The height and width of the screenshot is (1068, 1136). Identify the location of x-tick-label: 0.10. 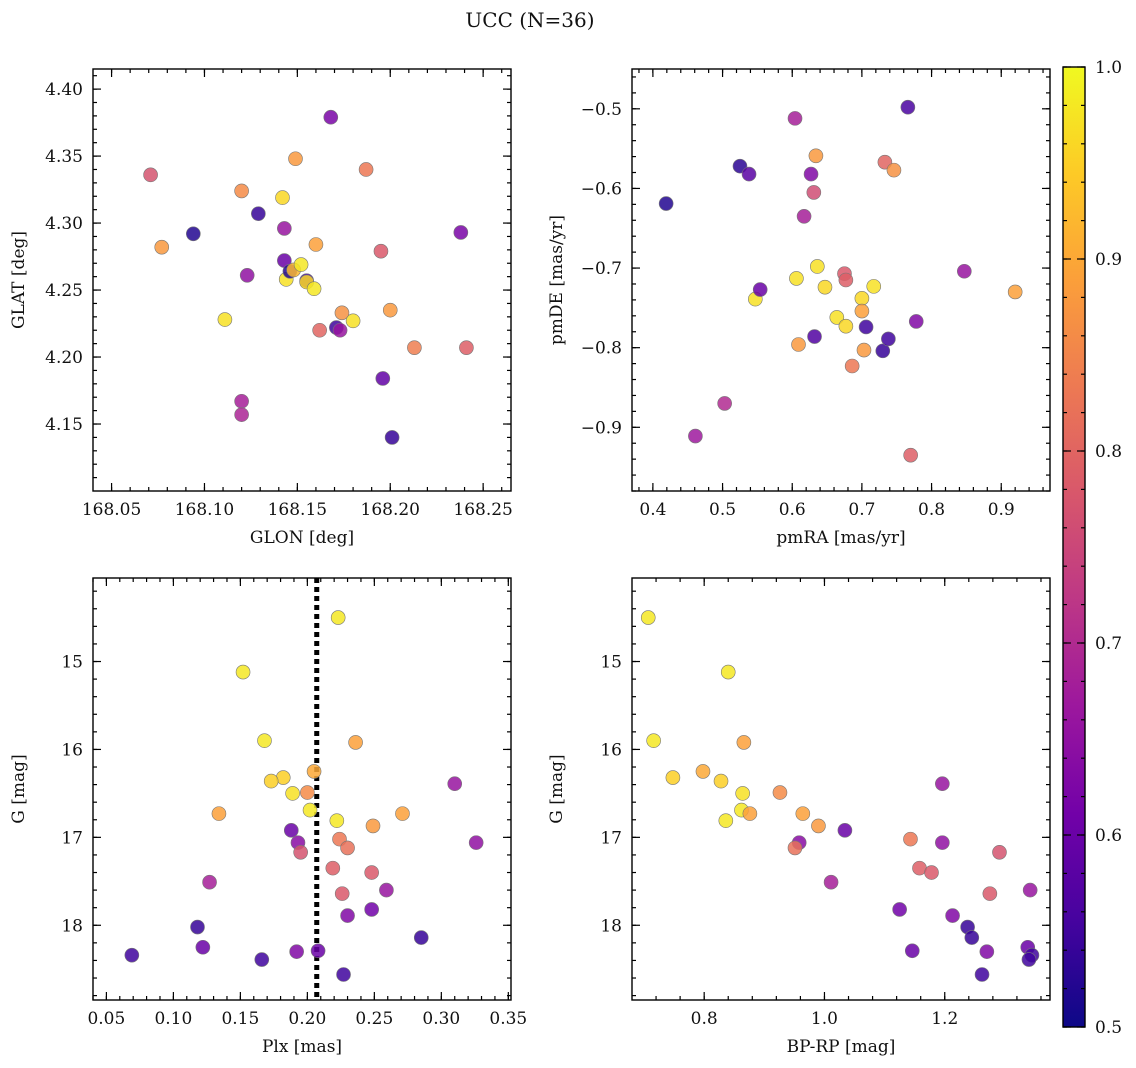
(173, 1019).